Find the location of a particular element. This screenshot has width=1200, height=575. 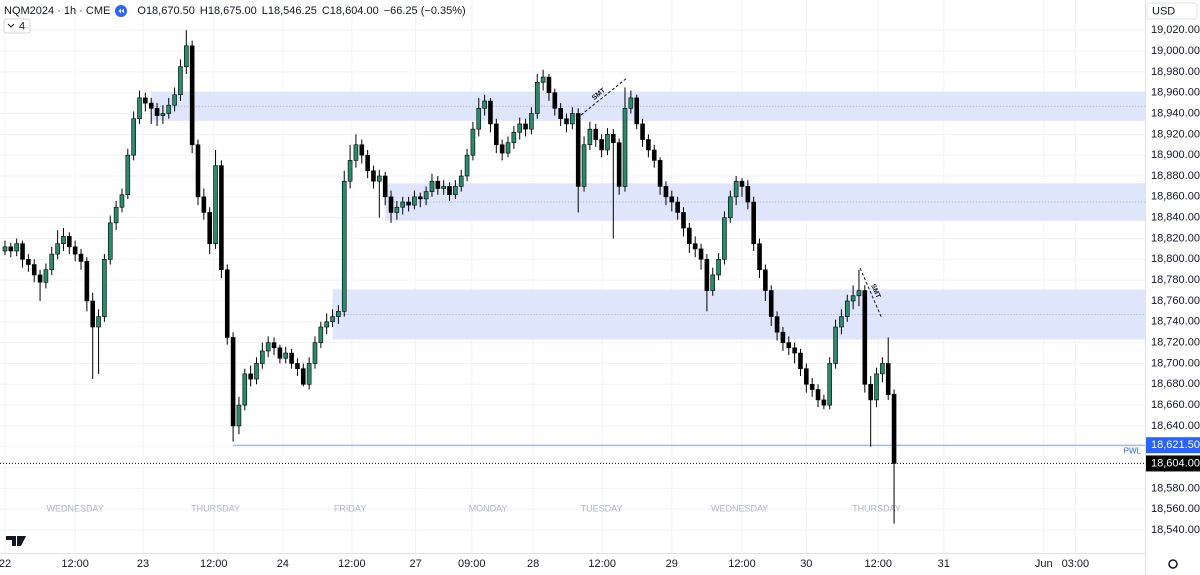

y-tick-label: 18,820.00 is located at coordinates (1175, 238).